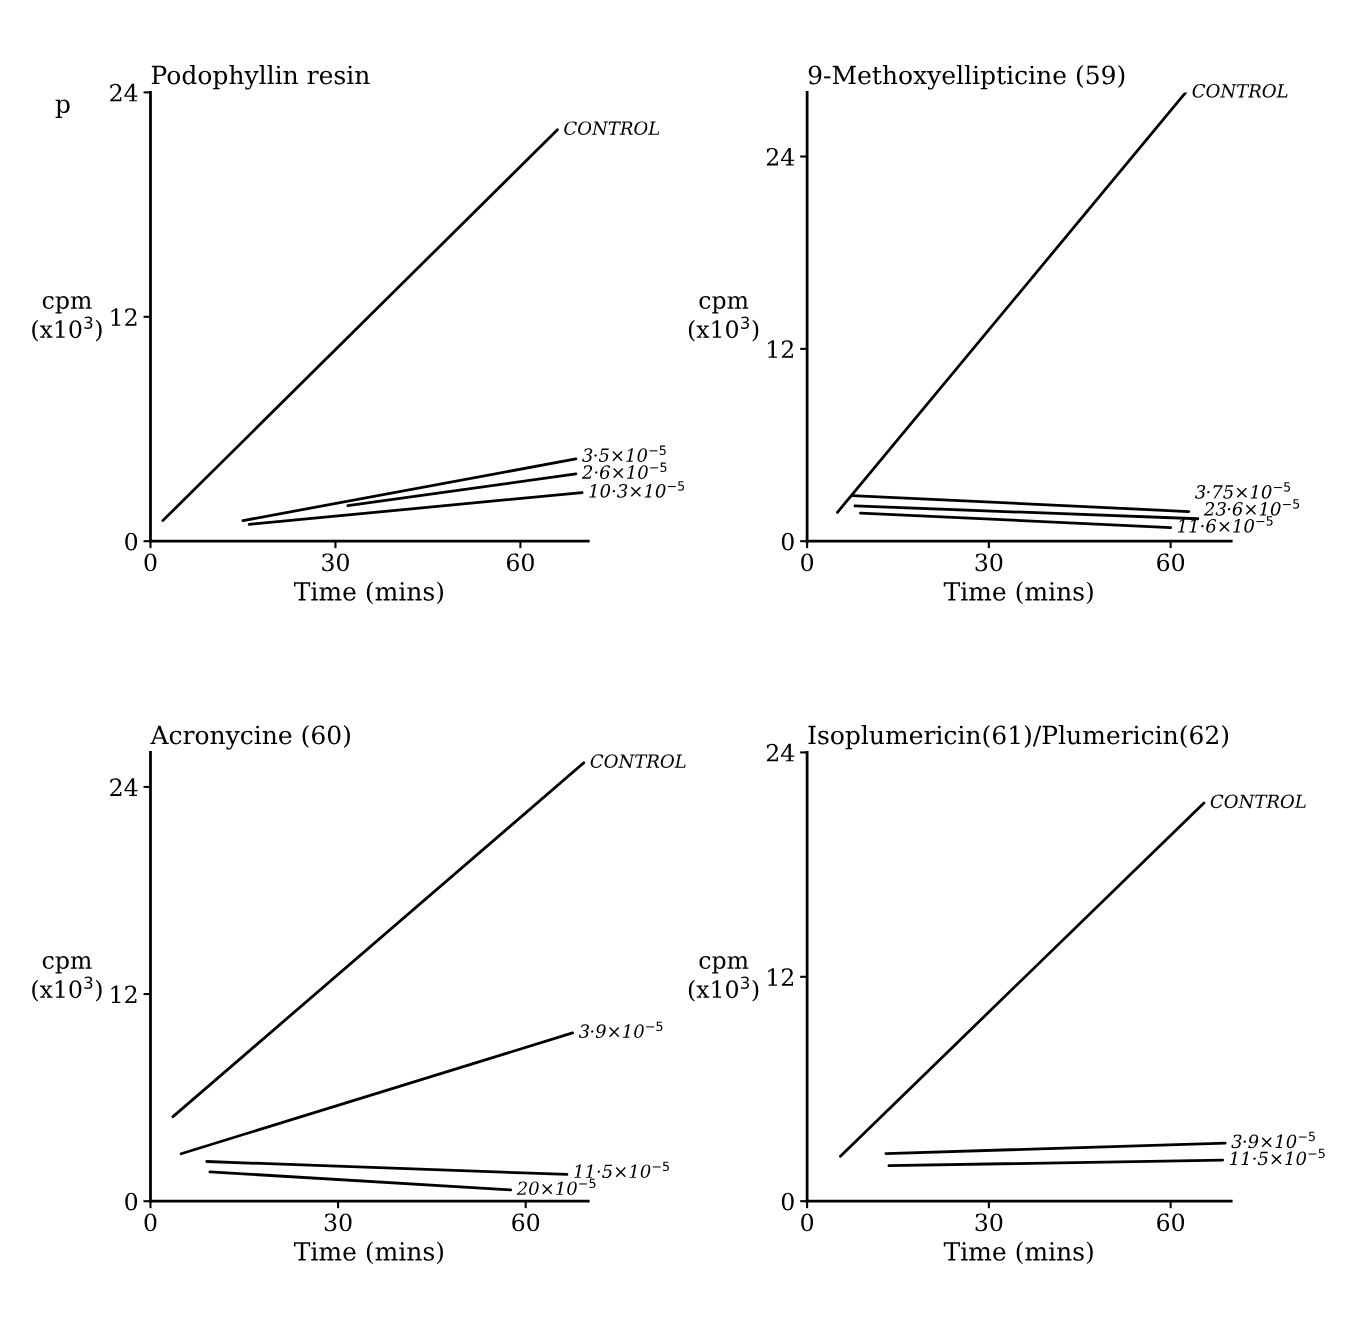 The width and height of the screenshot is (1368, 1320). I want to click on series-label: 23·6×10$^{−5}$, so click(1251, 507).